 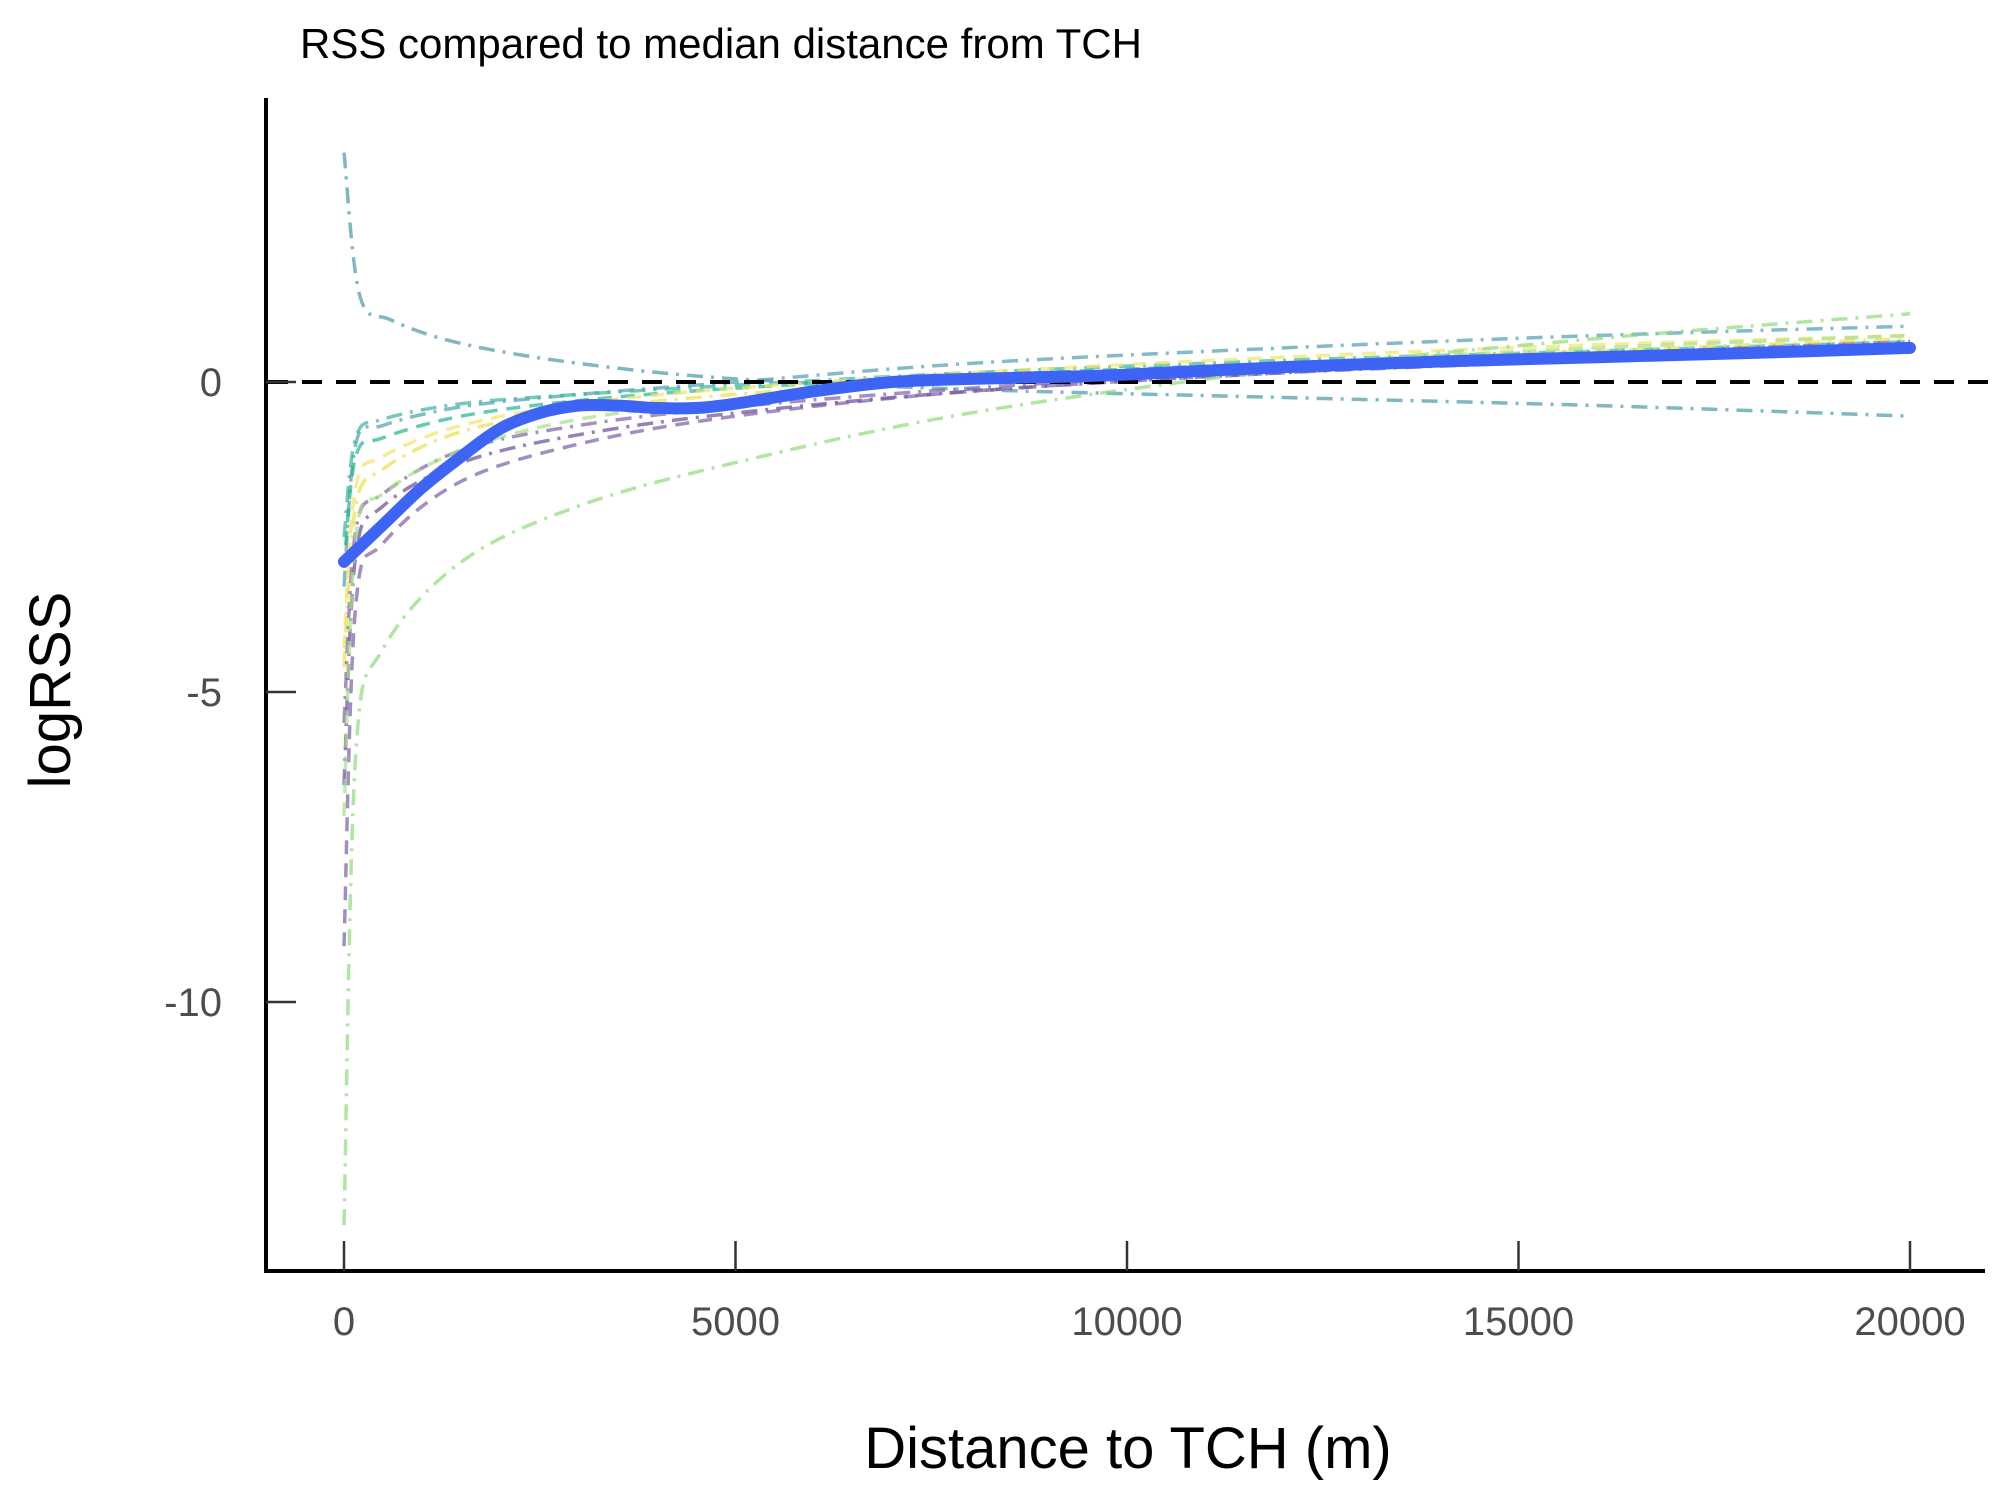 I want to click on x-tick-label: 20000, so click(x=1909, y=1322).